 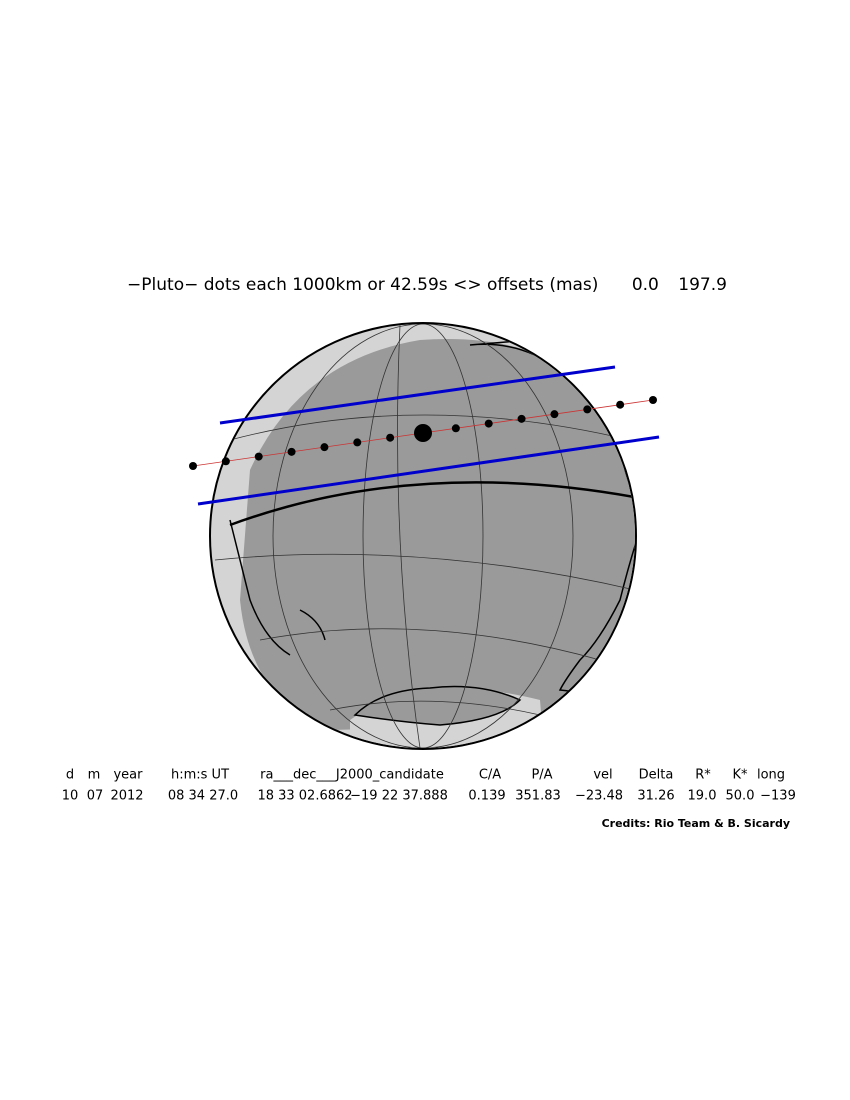 I want to click on column-header: d, so click(x=70, y=775).